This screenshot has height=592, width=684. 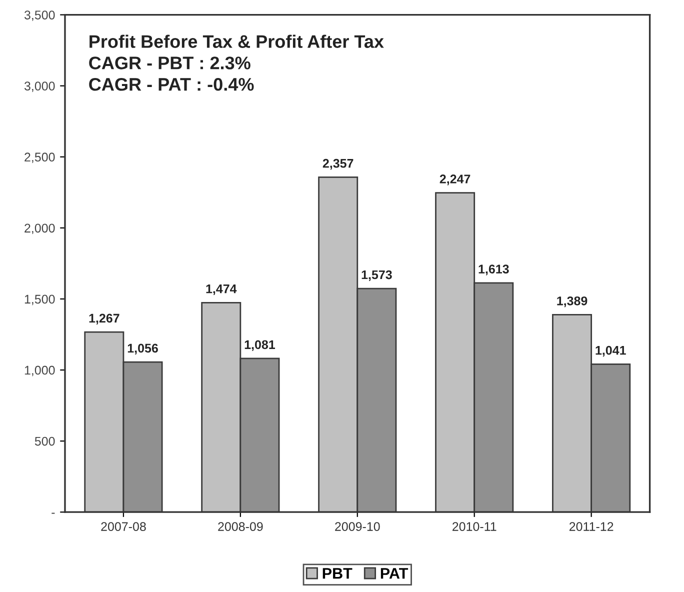 What do you see at coordinates (493, 270) in the screenshot?
I see `data-label: 1,613` at bounding box center [493, 270].